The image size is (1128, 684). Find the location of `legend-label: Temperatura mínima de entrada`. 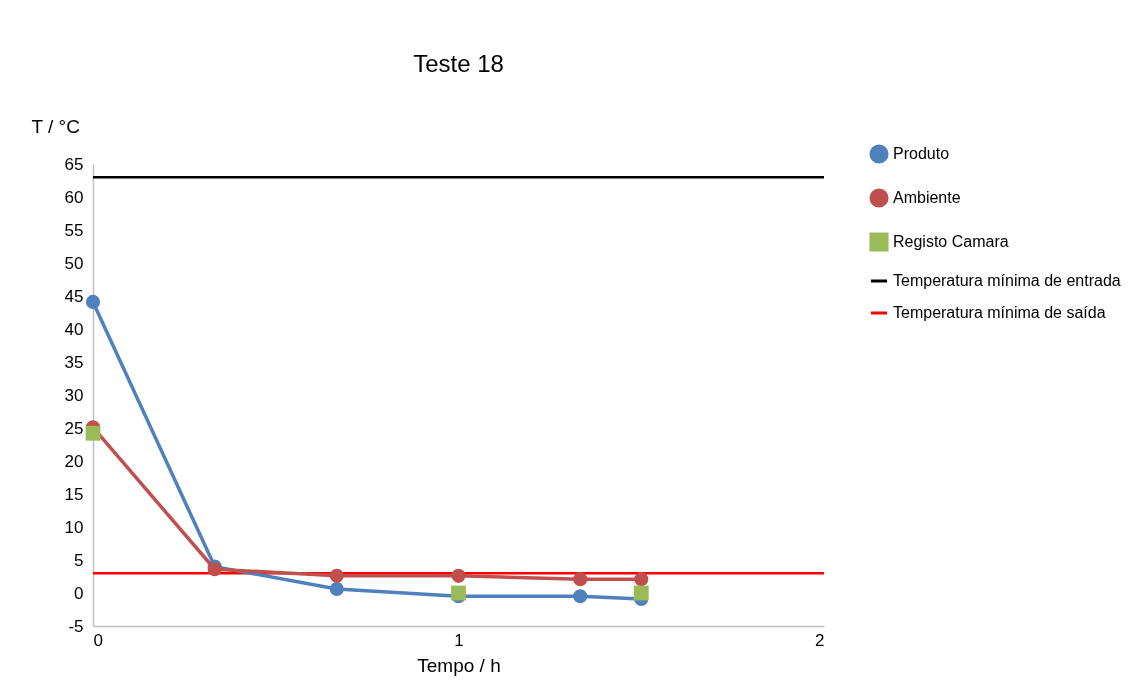

legend-label: Temperatura mínima de entrada is located at coordinates (1007, 280).